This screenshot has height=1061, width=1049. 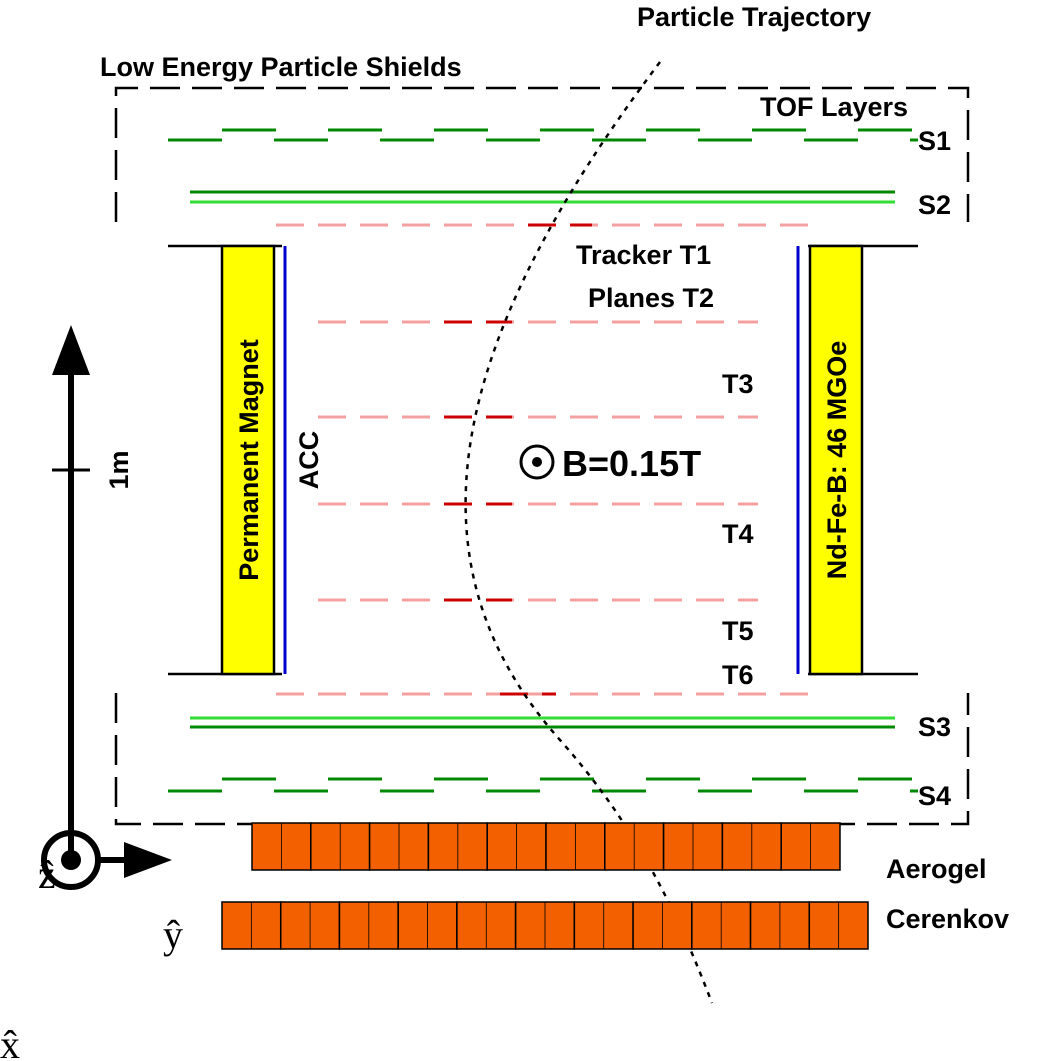 I want to click on s3-label: S3, so click(x=934, y=727).